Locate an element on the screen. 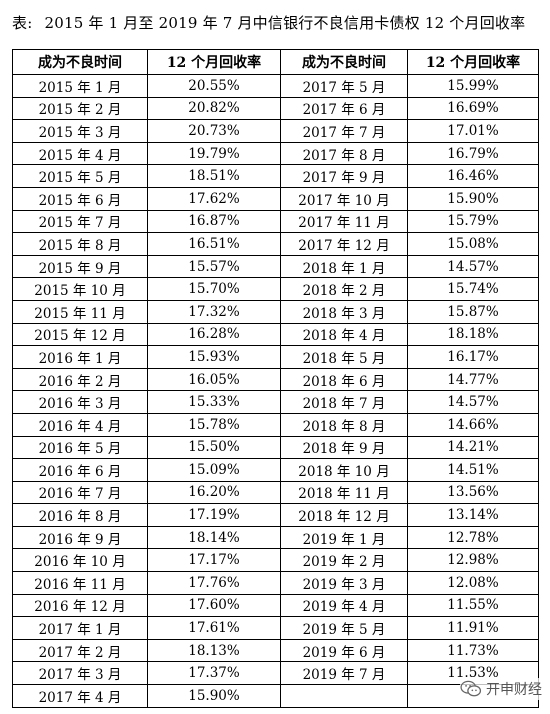 The height and width of the screenshot is (714, 550). cell-npl-time-left: 2017 年 3 月 is located at coordinates (80, 673).